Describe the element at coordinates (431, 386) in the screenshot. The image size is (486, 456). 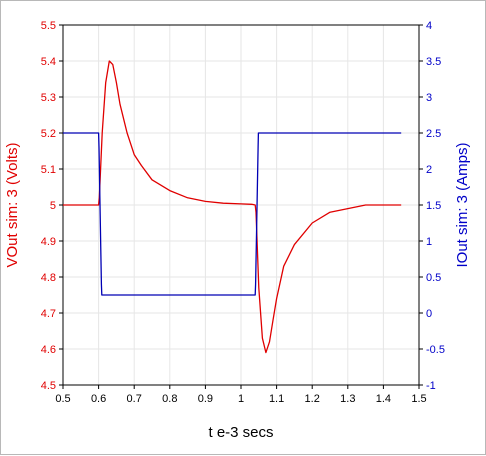
I see `y-right-tick-label: -1` at that location.